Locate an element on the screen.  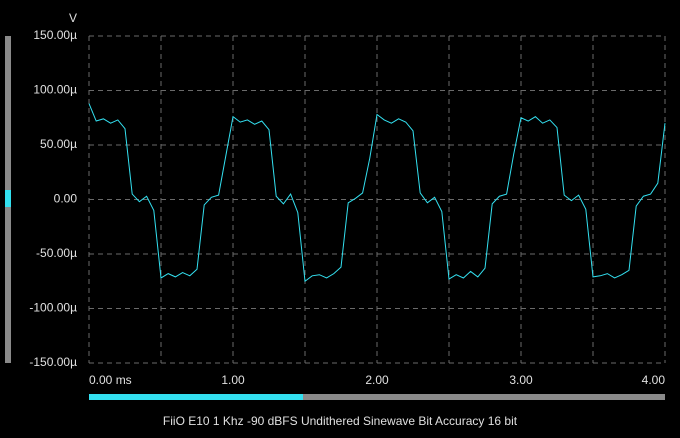
x-tick-label: 0.00 ms is located at coordinates (110, 380).